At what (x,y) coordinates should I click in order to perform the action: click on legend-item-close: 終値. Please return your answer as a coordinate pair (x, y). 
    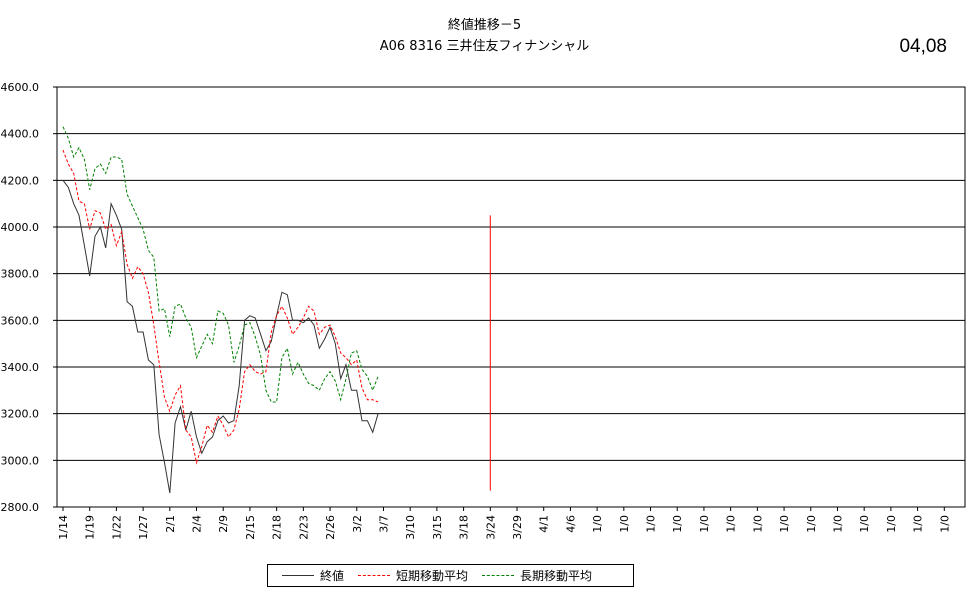
    Looking at the image, I should click on (313, 575).